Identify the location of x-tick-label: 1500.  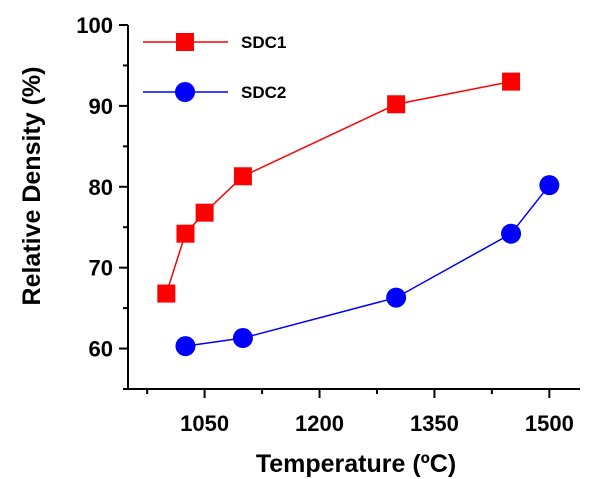
(549, 423).